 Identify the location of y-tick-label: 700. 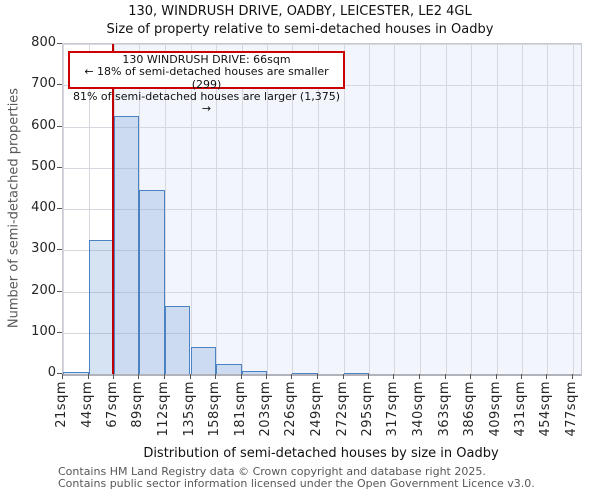
(43, 84).